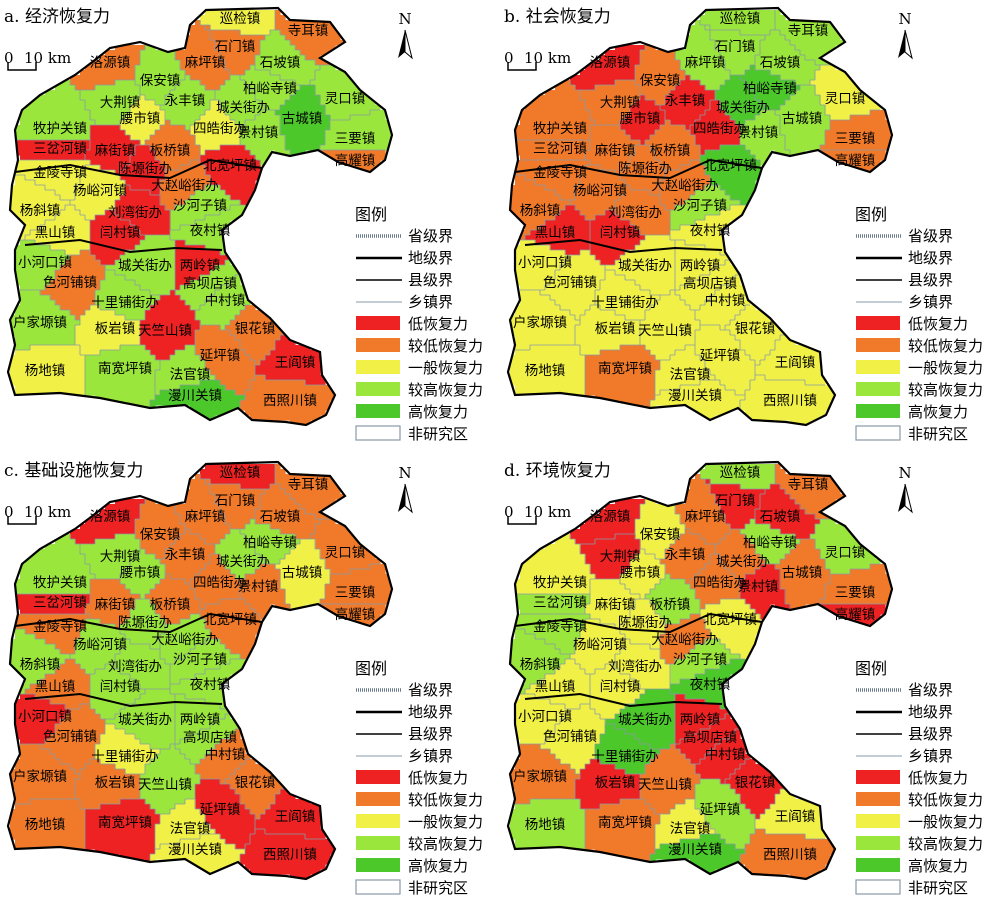 The height and width of the screenshot is (909, 1000). What do you see at coordinates (195, 850) in the screenshot?
I see `town-label: 漫川关镇` at bounding box center [195, 850].